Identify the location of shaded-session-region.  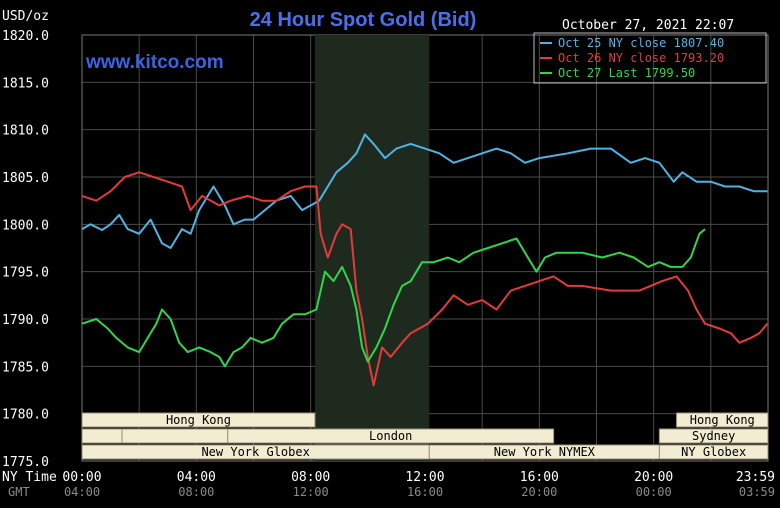
(372, 248).